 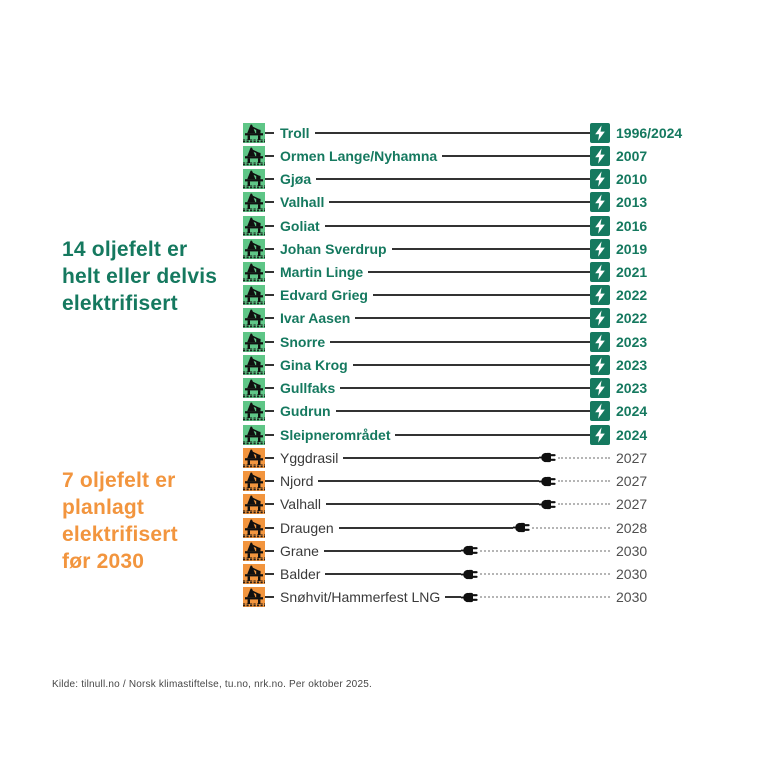 I want to click on electrified-field-row: Gudrun 2024, so click(x=471, y=411).